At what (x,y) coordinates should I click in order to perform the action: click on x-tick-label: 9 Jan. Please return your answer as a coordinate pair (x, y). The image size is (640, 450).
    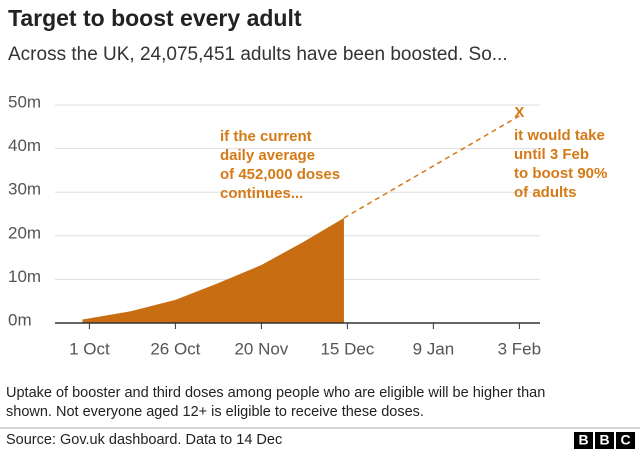
    Looking at the image, I should click on (434, 348).